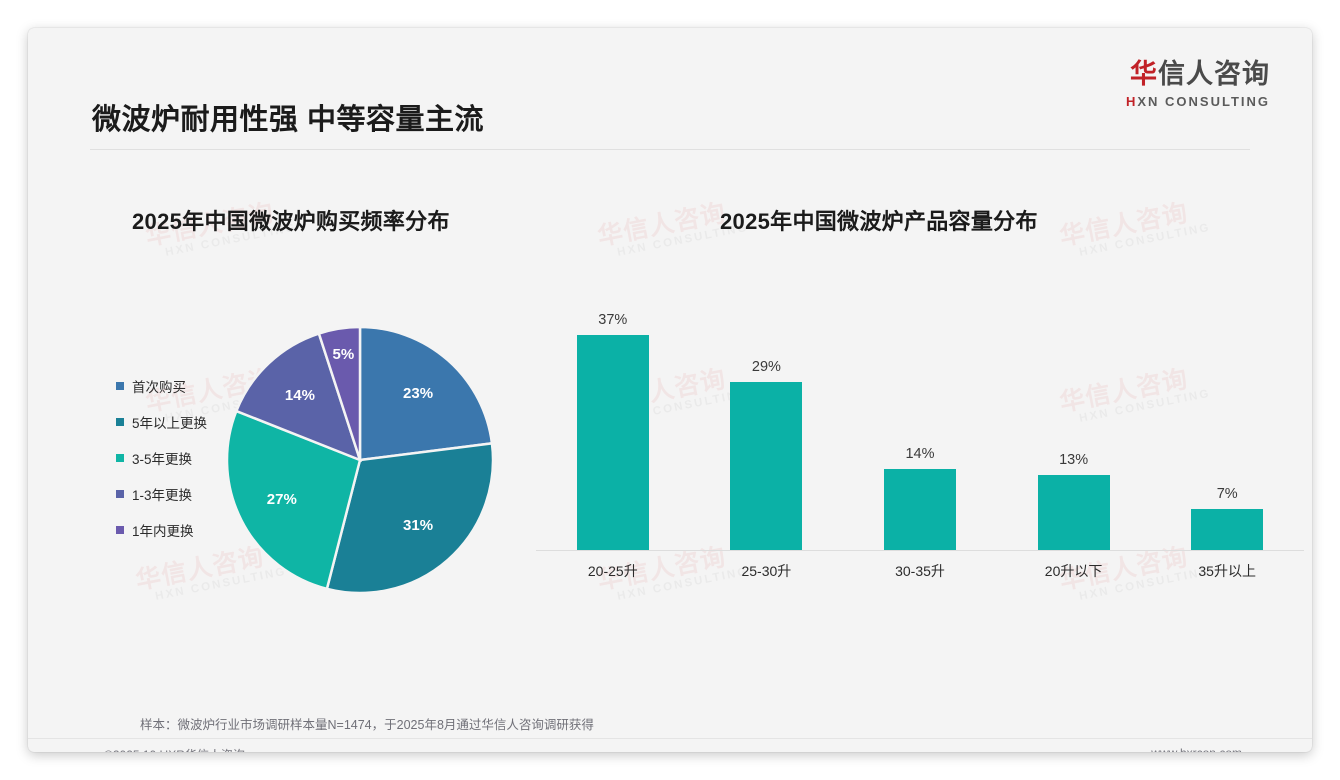 Image resolution: width=1340 pixels, height=780 pixels. I want to click on pie-chart-svg: 23% 31% 27% 14% 5%, so click(360, 460).